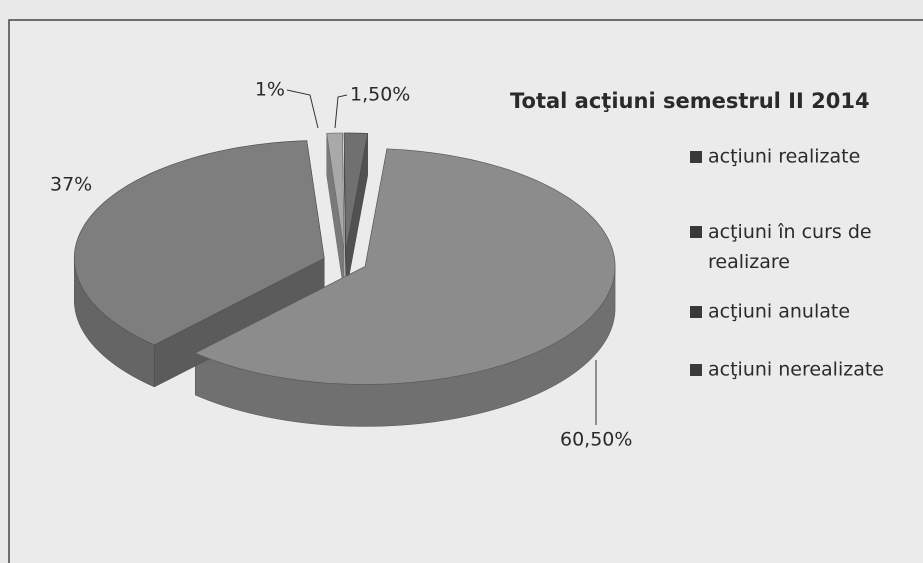 This screenshot has width=923, height=563. Describe the element at coordinates (796, 370) in the screenshot. I see `legend-label: acţiuni nerealizate` at that location.